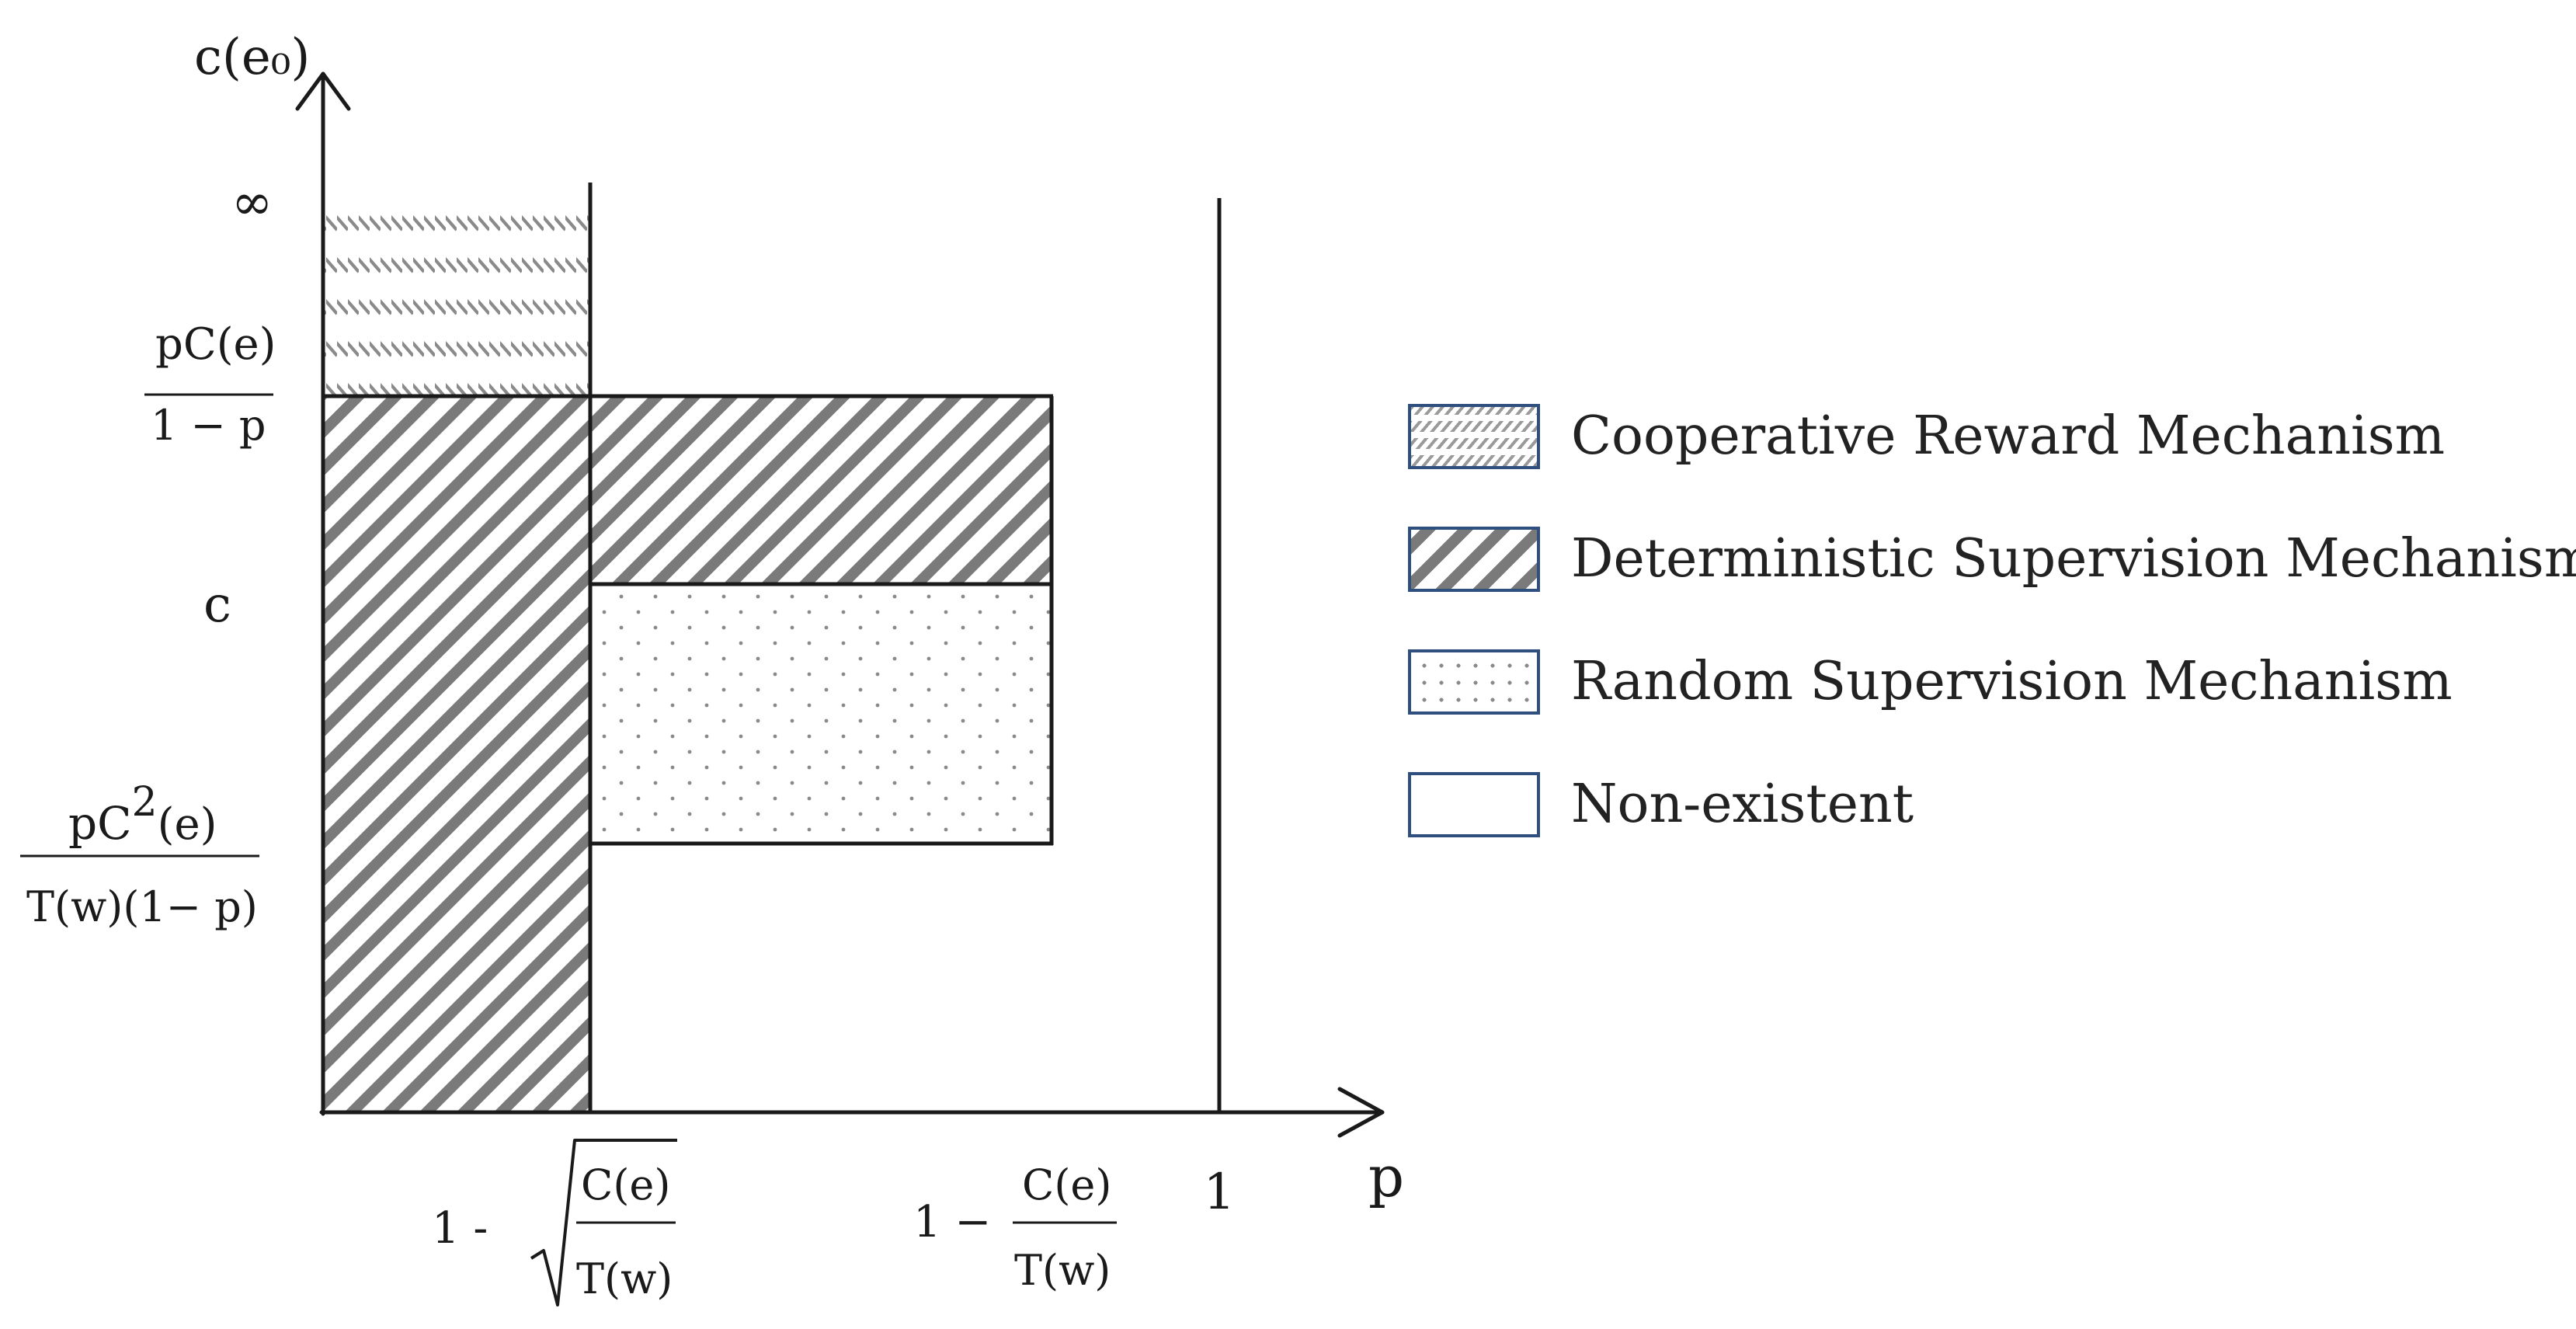  Describe the element at coordinates (210, 384) in the screenshot. I see `y-tick-ratio: pC(e) 1 − p` at that location.